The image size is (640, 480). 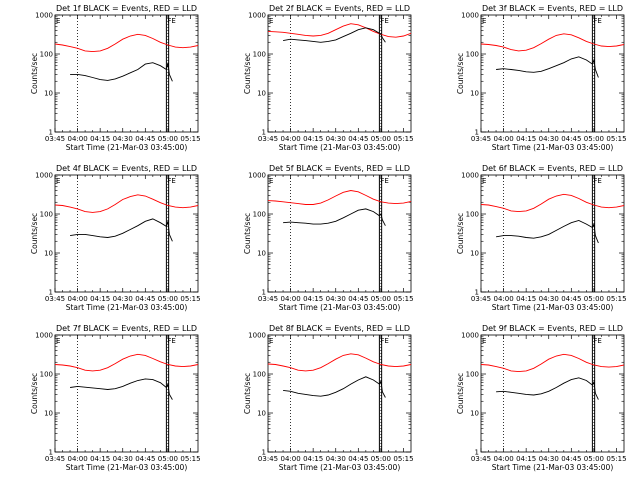 I want to click on panel-title: Det 9f BLACK = Events, RED = LLD, so click(x=552, y=328).